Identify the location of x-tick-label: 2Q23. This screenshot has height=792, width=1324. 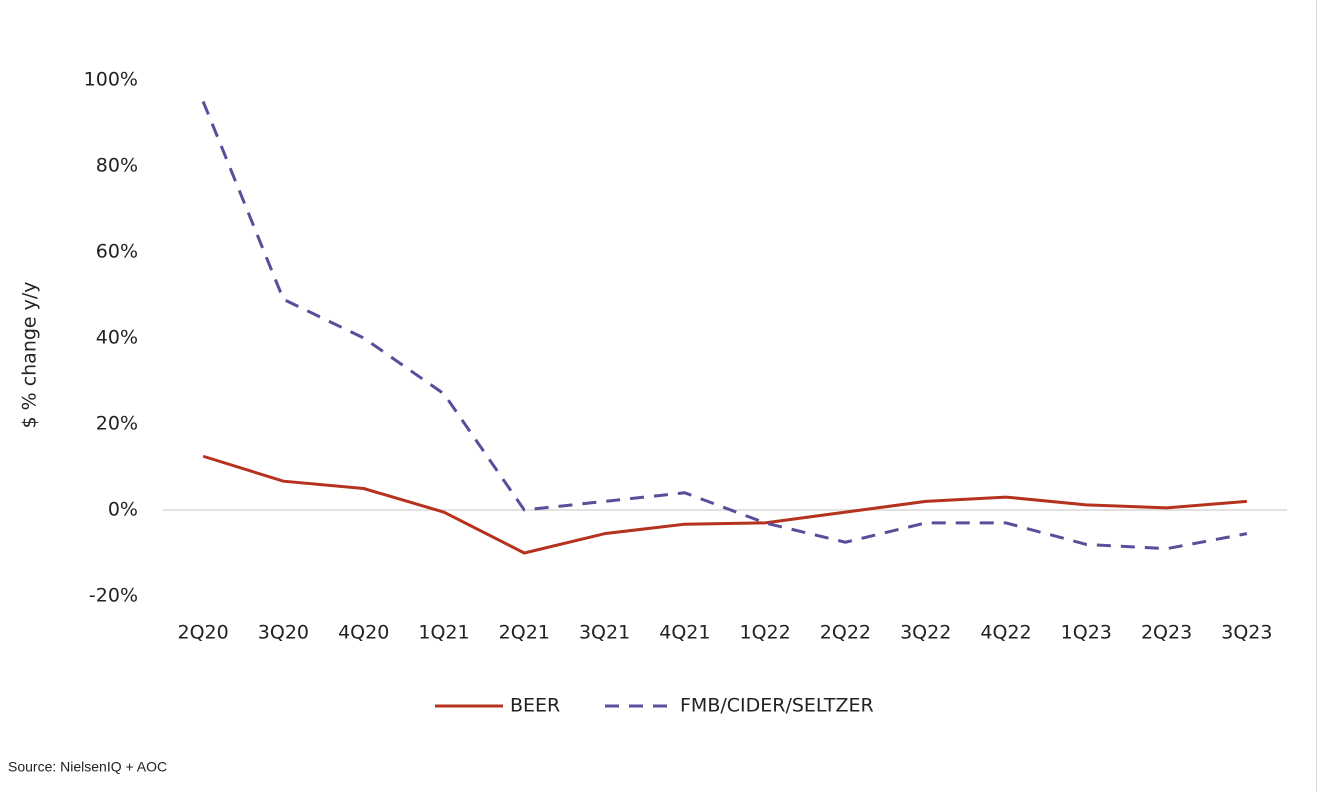
(1166, 633).